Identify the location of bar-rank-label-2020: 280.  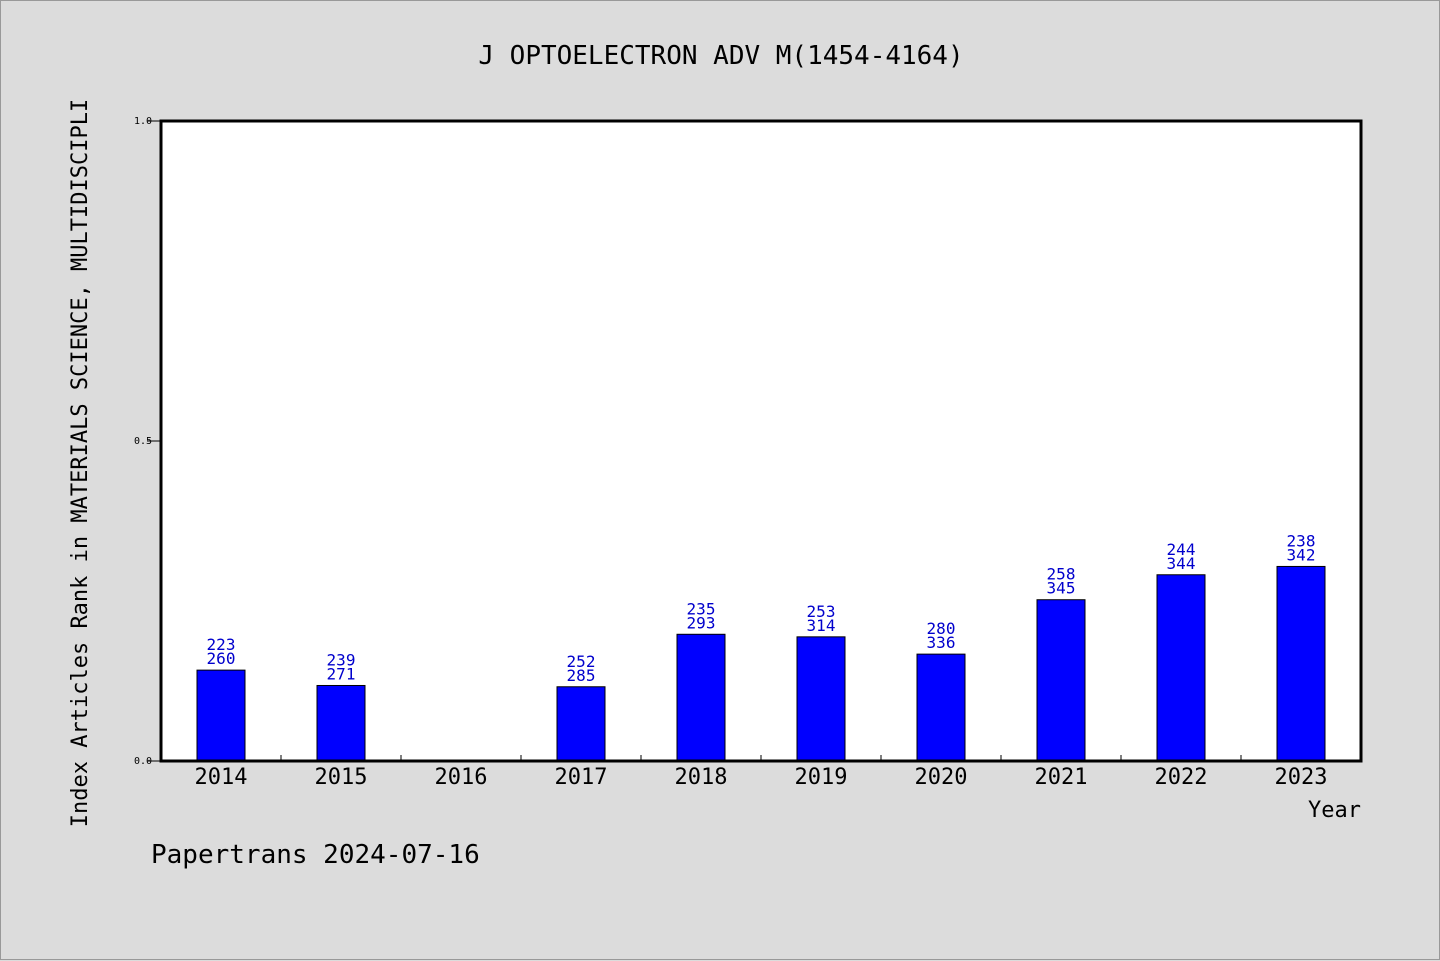
(941, 628).